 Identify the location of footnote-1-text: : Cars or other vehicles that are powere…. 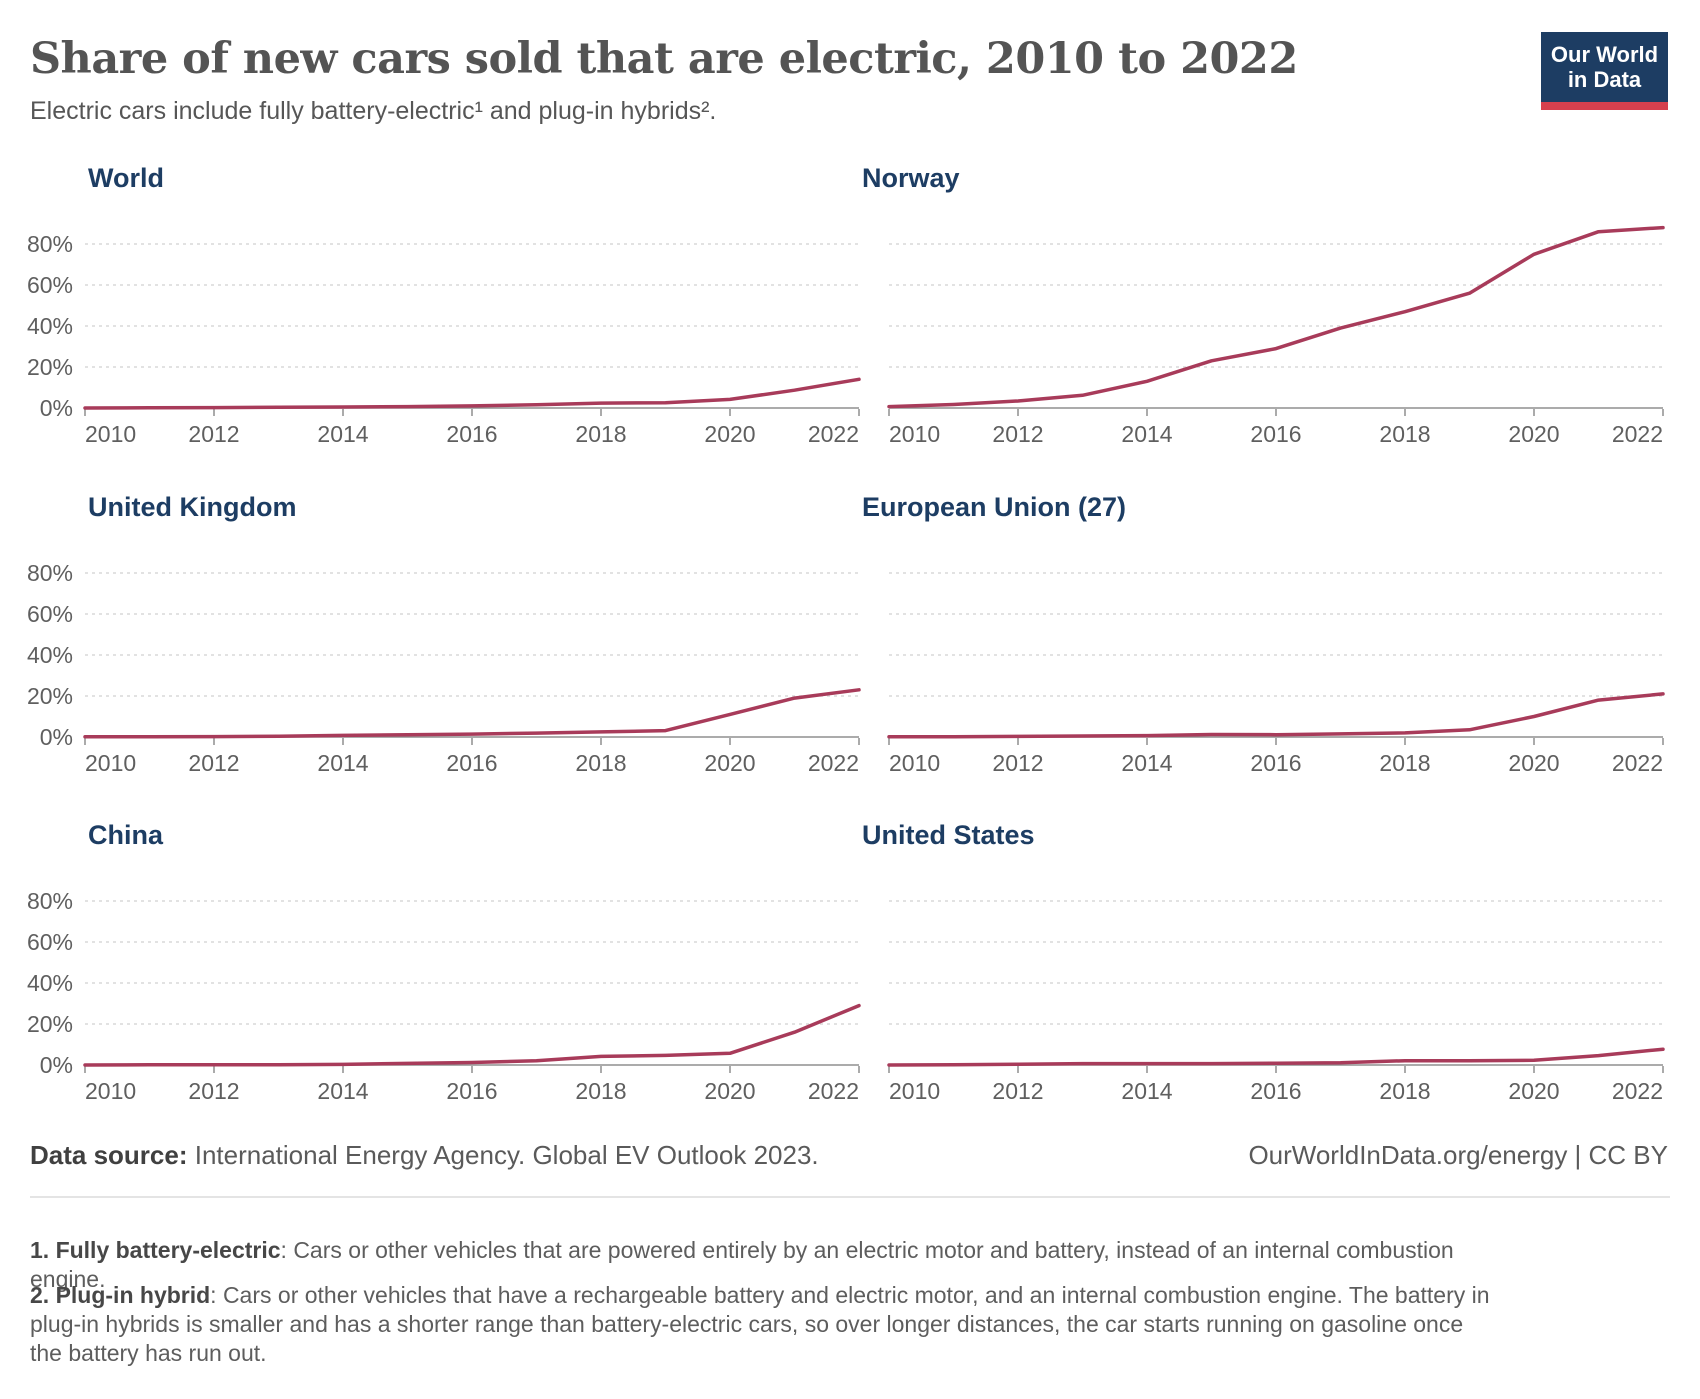
(742, 1264).